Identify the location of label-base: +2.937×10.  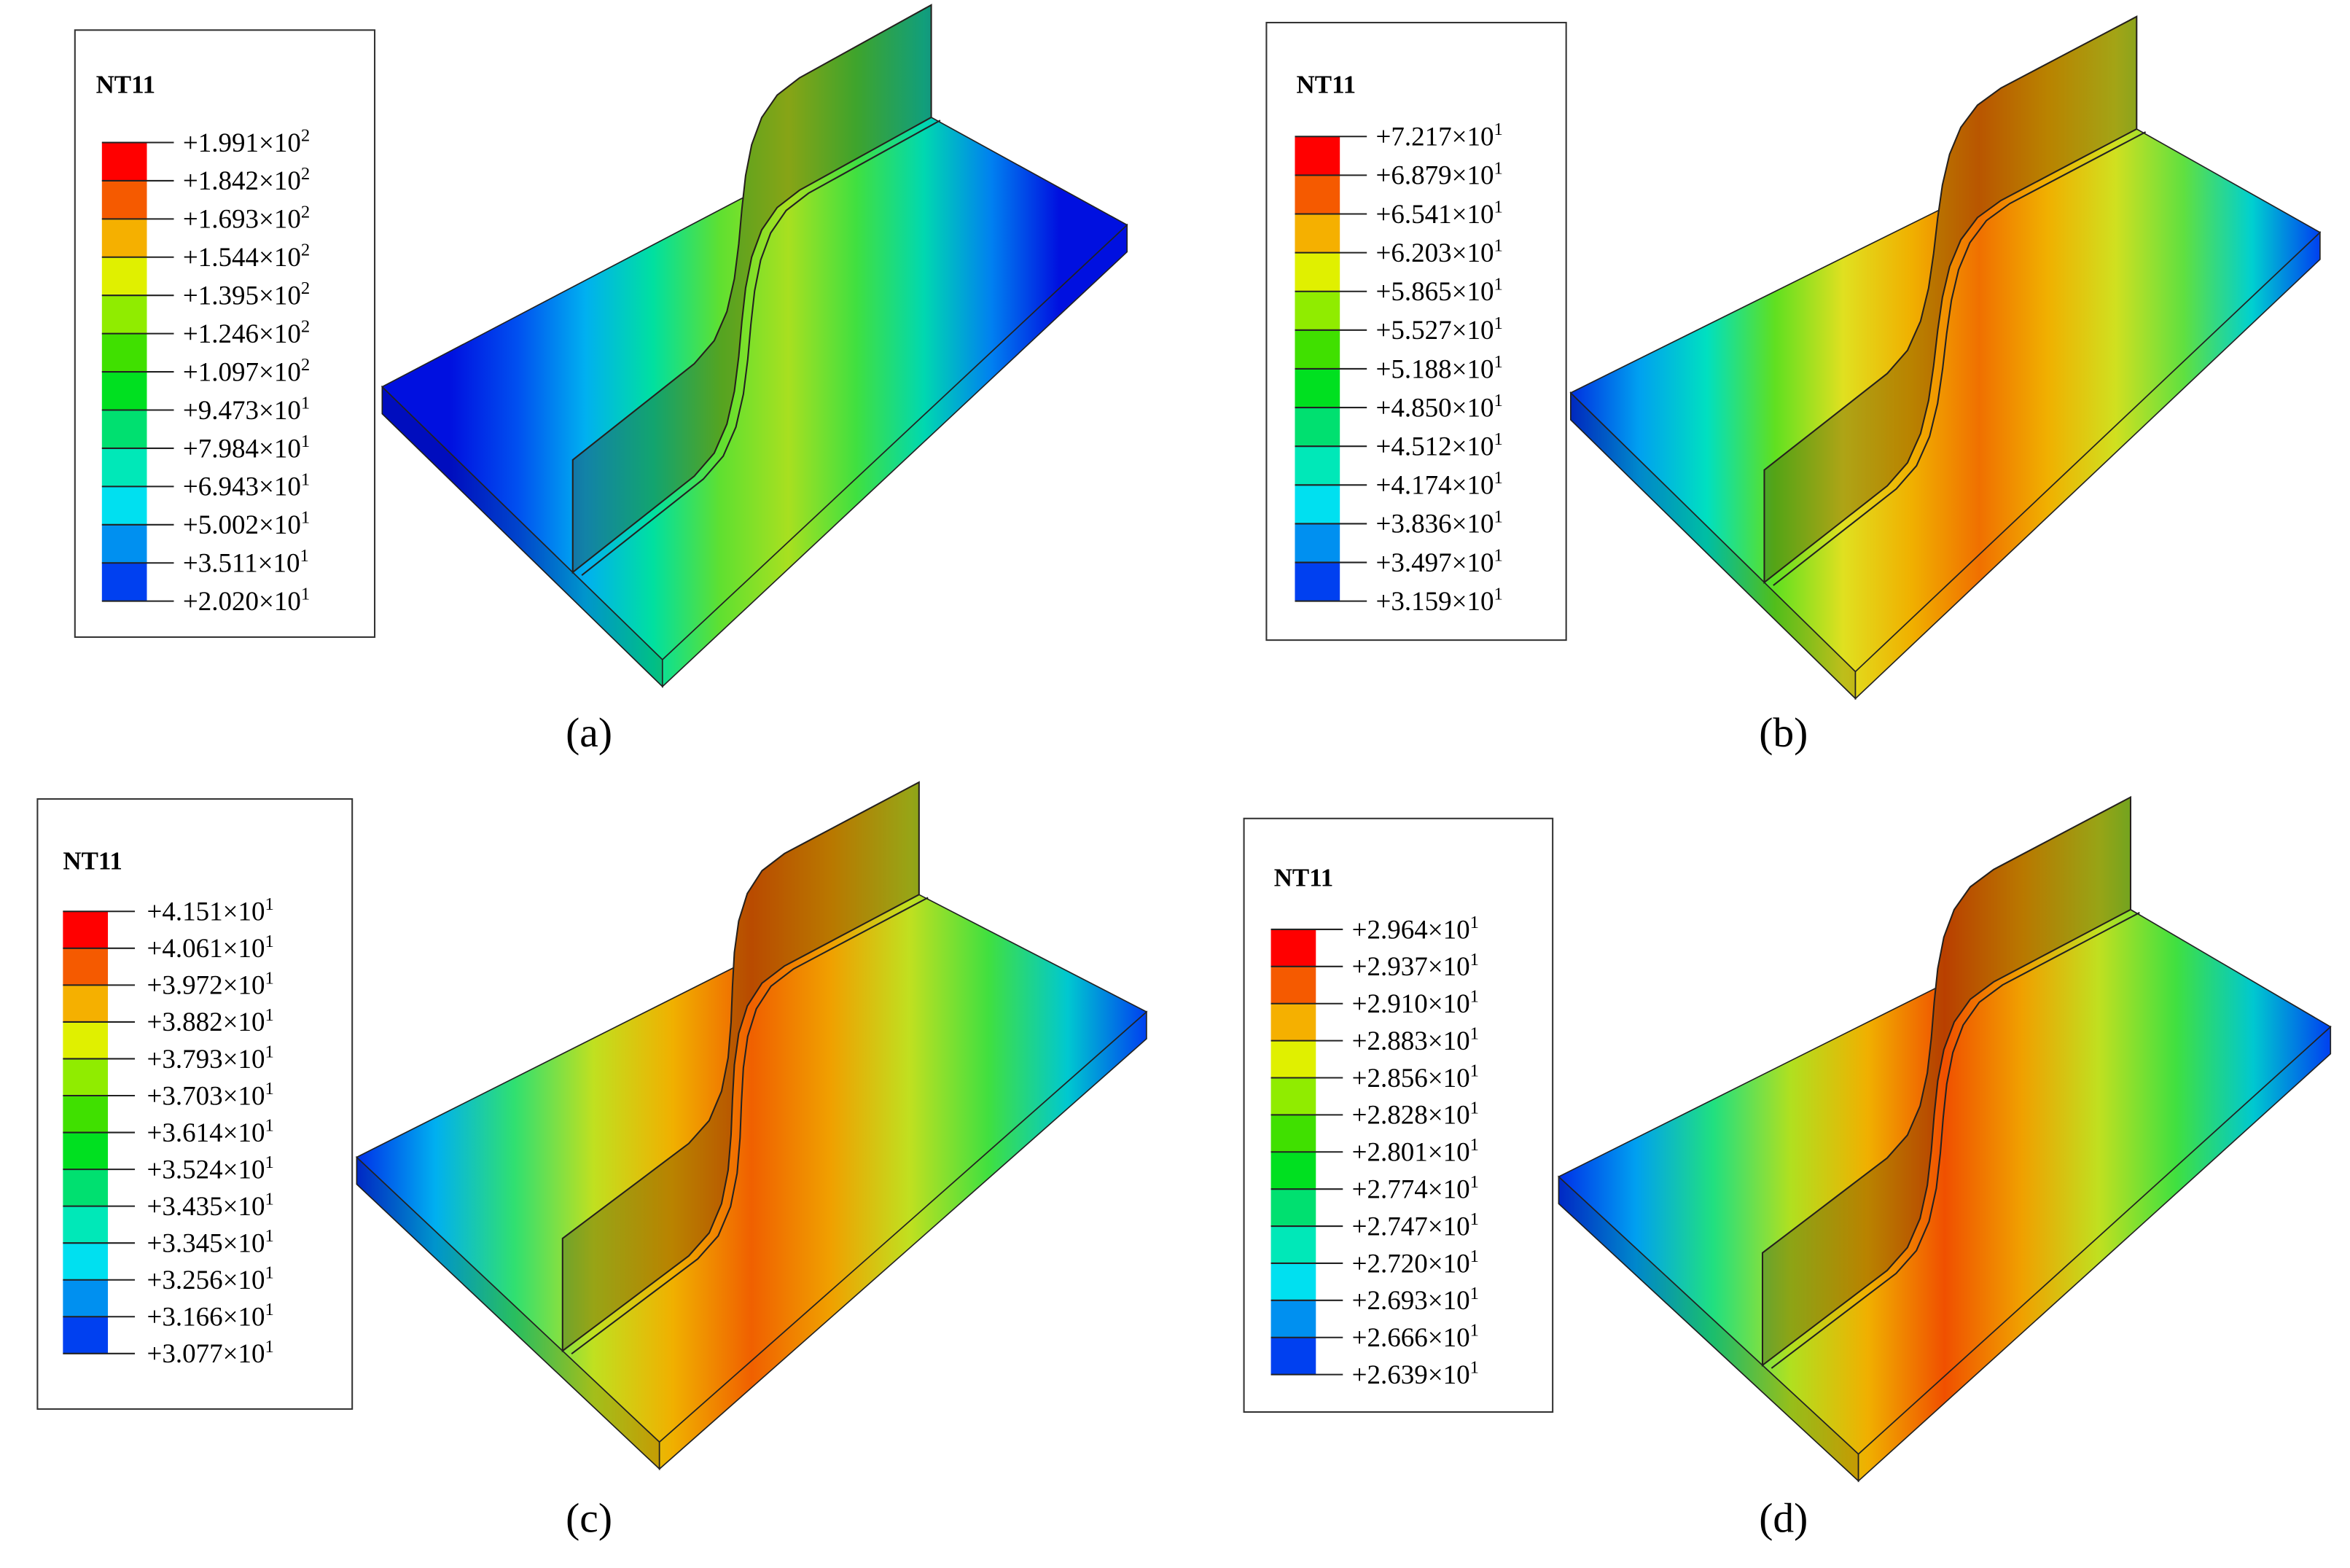
(1411, 967).